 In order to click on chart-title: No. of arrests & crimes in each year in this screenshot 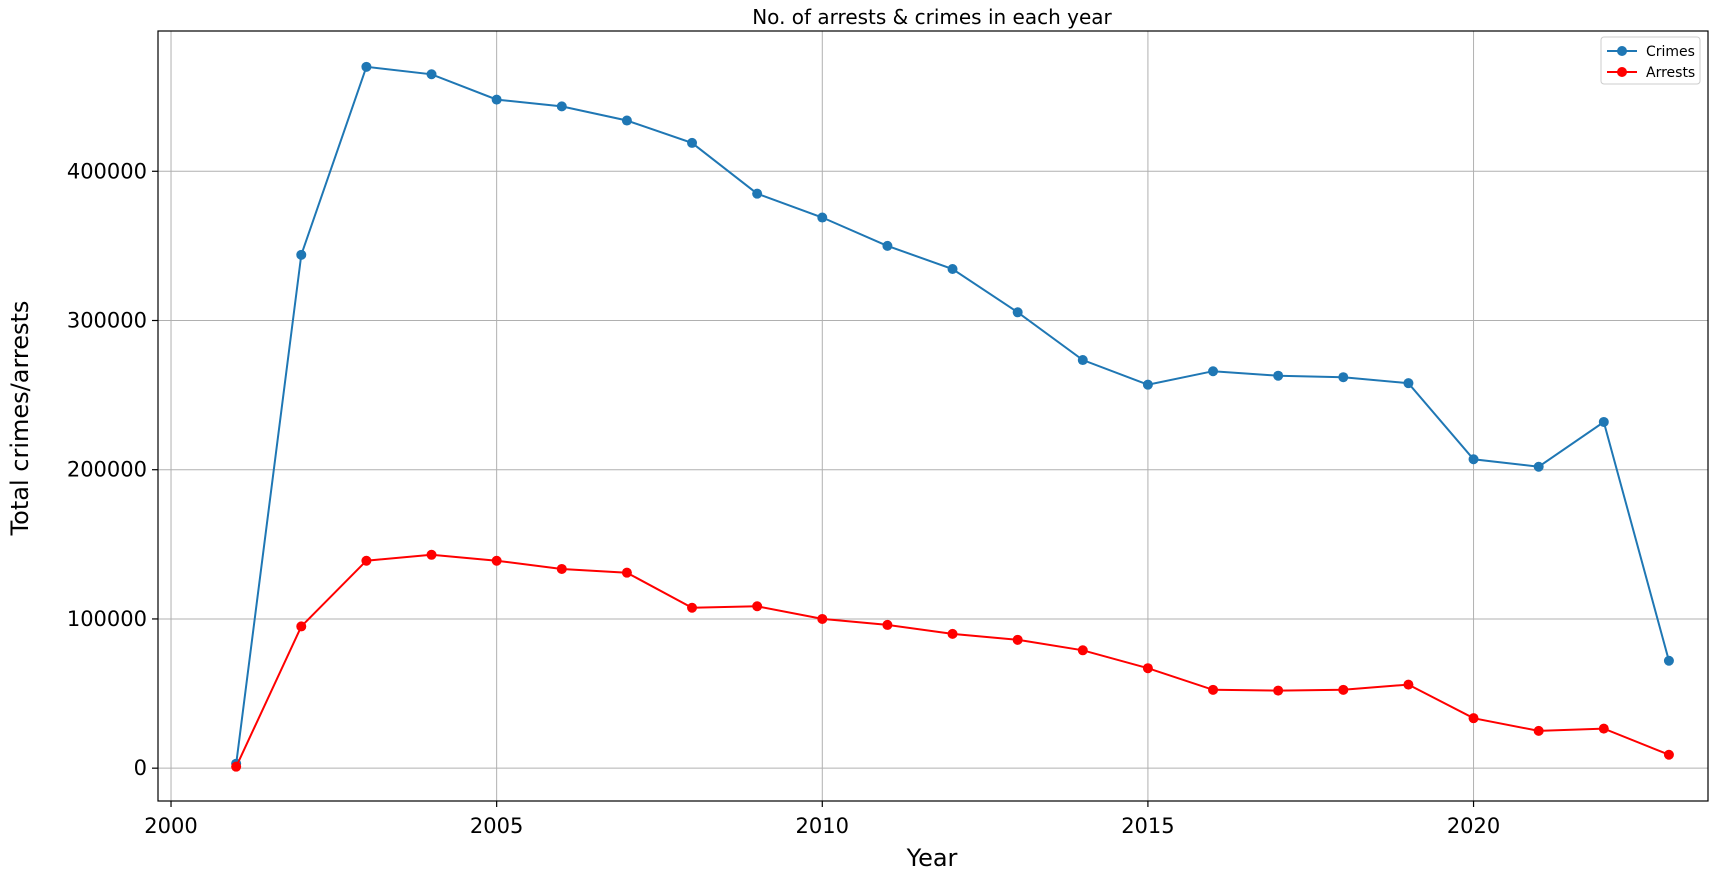, I will do `click(932, 17)`.